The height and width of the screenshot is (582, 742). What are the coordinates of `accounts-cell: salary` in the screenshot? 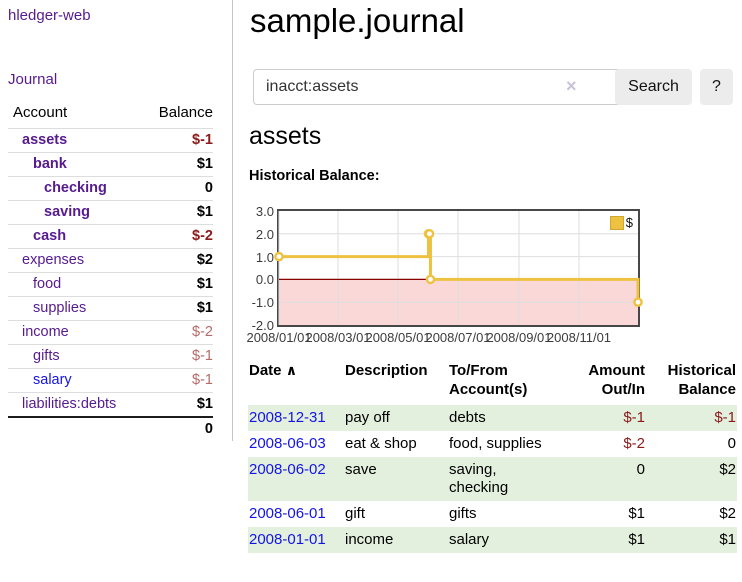 It's located at (469, 539).